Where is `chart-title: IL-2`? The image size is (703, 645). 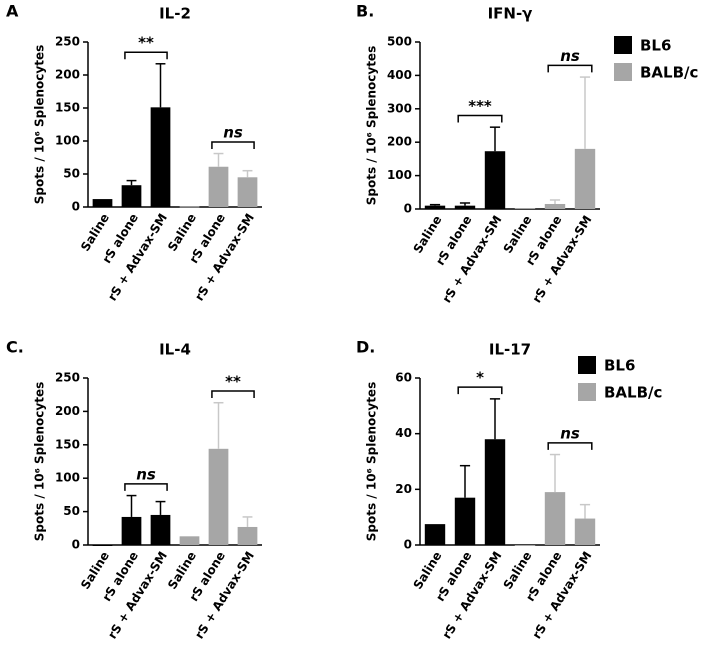
chart-title: IL-2 is located at coordinates (175, 14).